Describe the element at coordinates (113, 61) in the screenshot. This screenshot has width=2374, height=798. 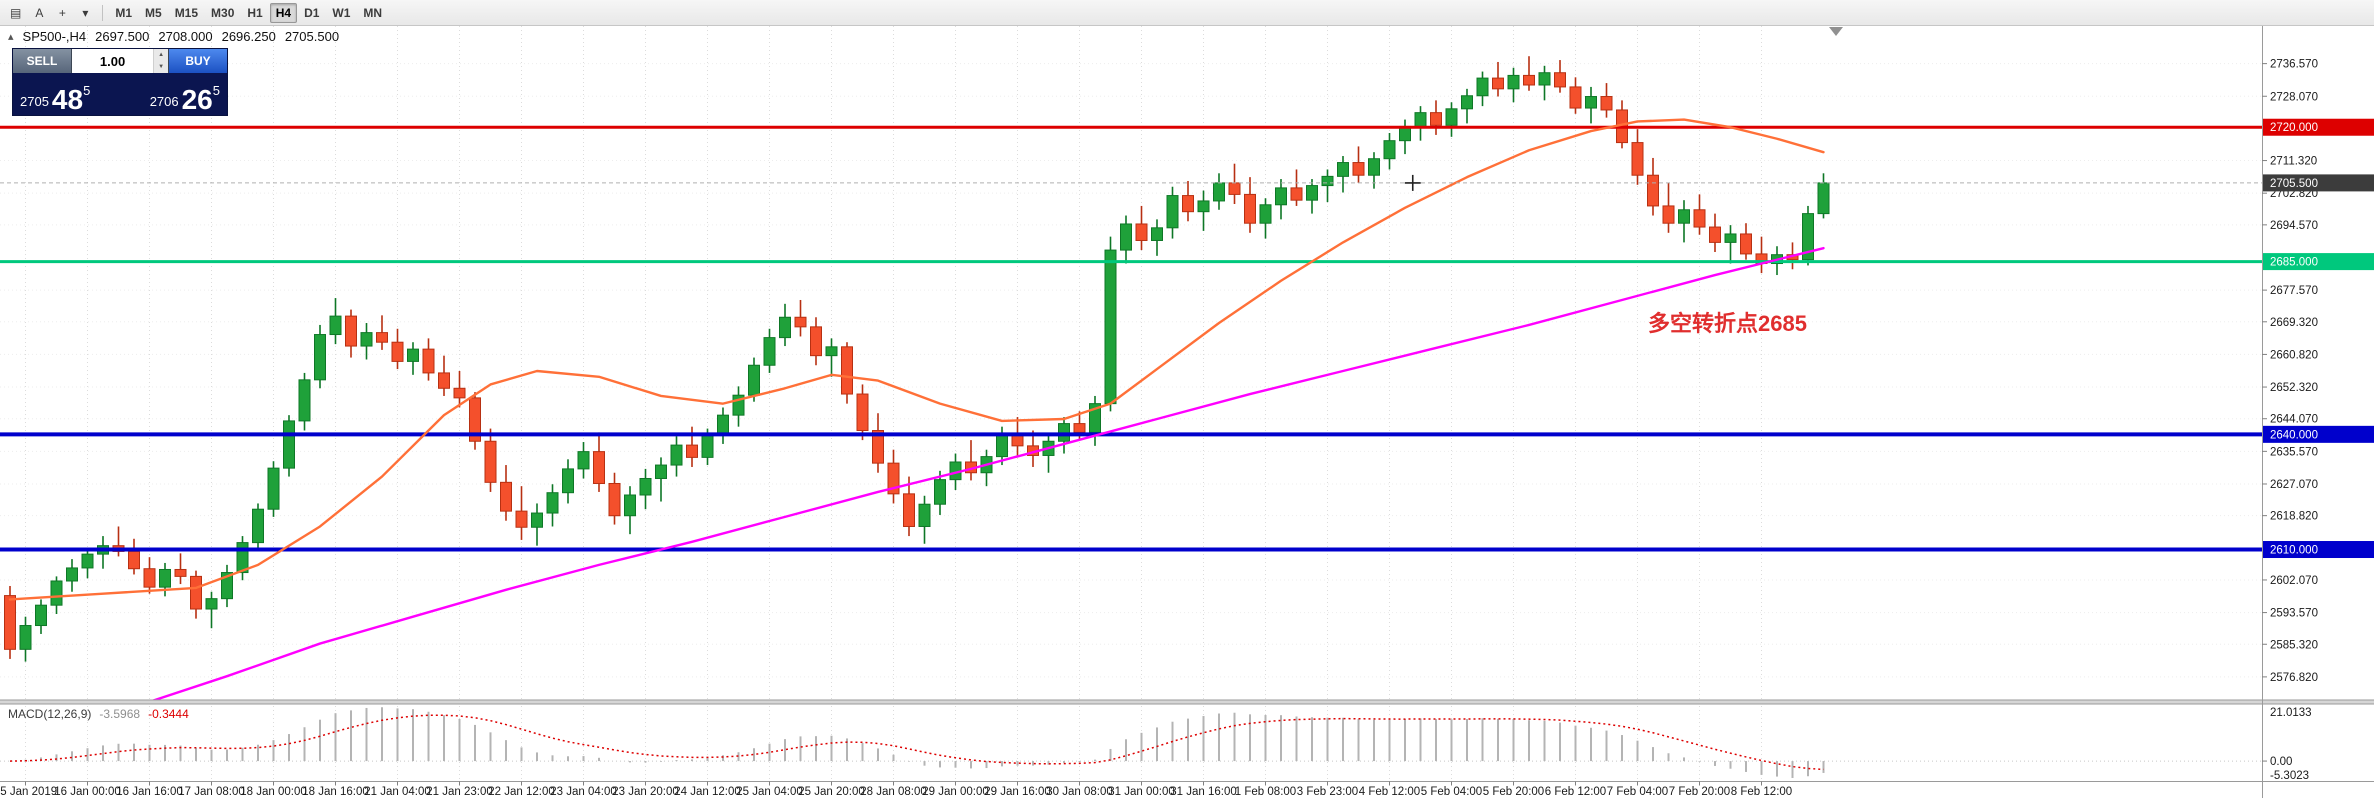
I see `lot-size-input` at that location.